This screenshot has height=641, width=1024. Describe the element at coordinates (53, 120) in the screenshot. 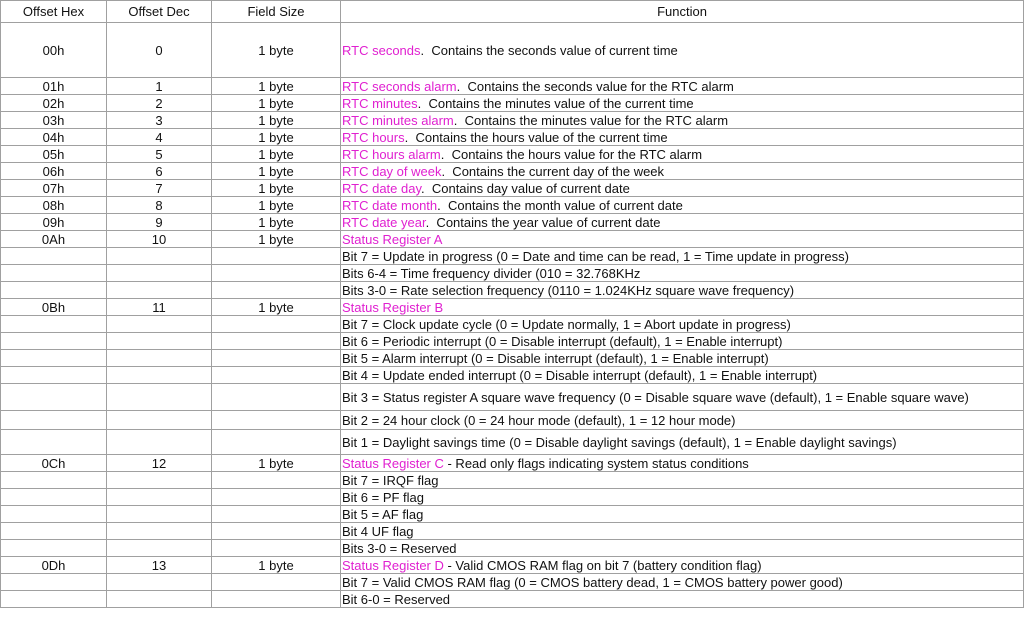

I see `offset-hex: 03h` at that location.